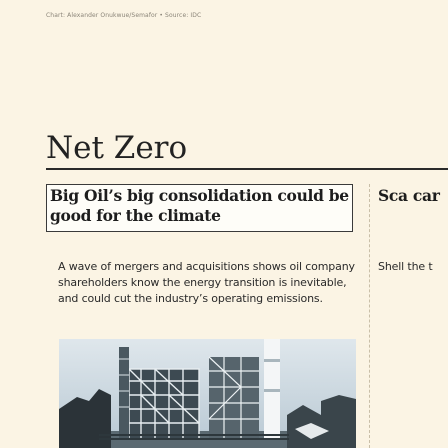 The height and width of the screenshot is (448, 448). I want to click on section-title: Net Zero, so click(117, 148).